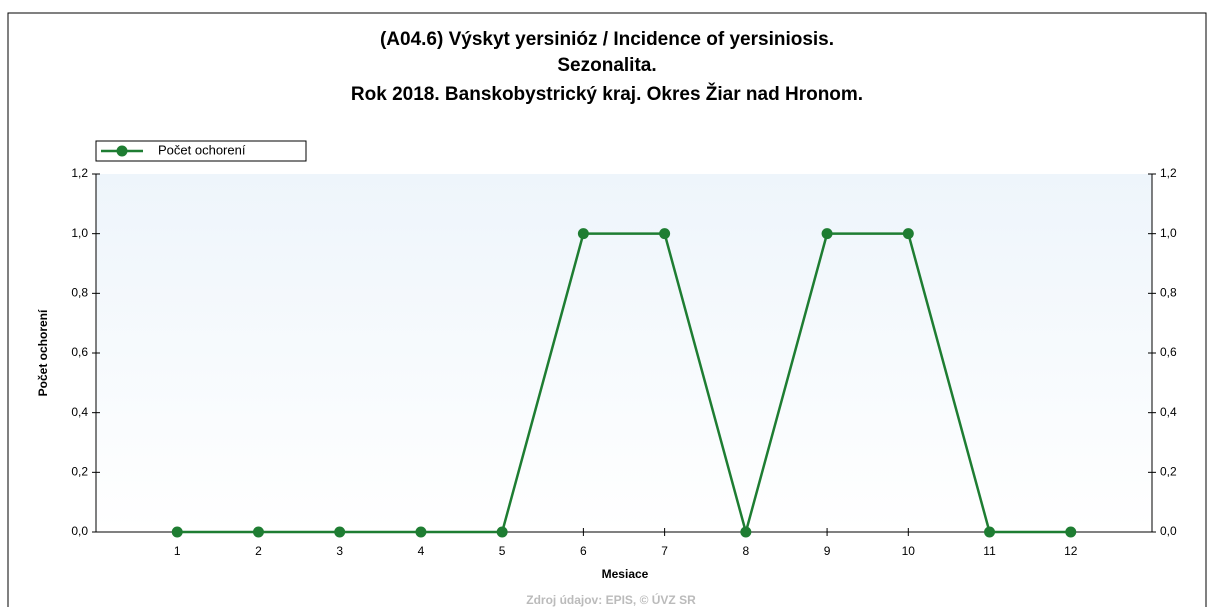 The width and height of the screenshot is (1214, 607). What do you see at coordinates (606, 65) in the screenshot?
I see `chart-title: Sezonalita.` at bounding box center [606, 65].